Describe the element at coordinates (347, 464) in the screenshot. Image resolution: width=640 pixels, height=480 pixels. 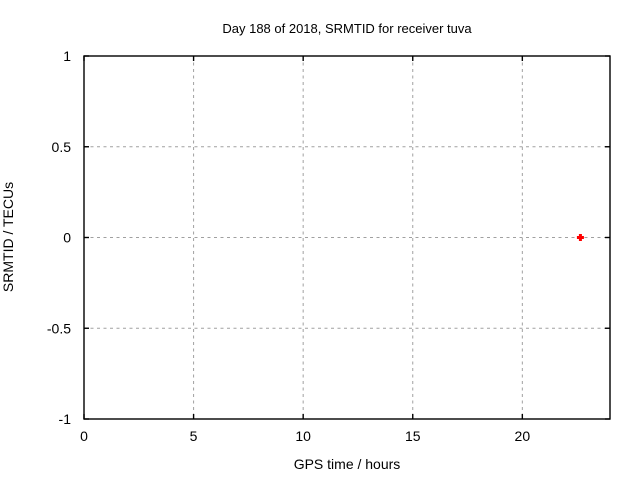
I see `x-axis-label: GPS time / hours` at that location.